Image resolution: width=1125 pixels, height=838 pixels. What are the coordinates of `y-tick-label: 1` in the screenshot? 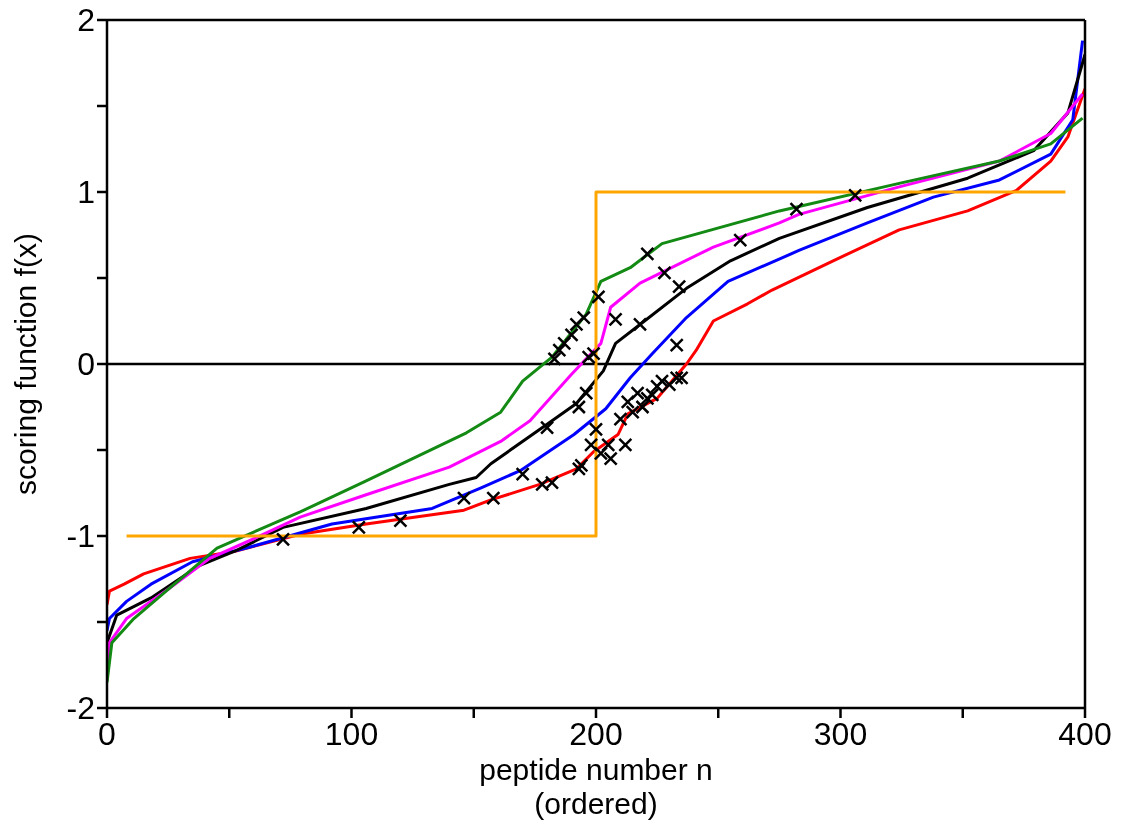 It's located at (86, 192).